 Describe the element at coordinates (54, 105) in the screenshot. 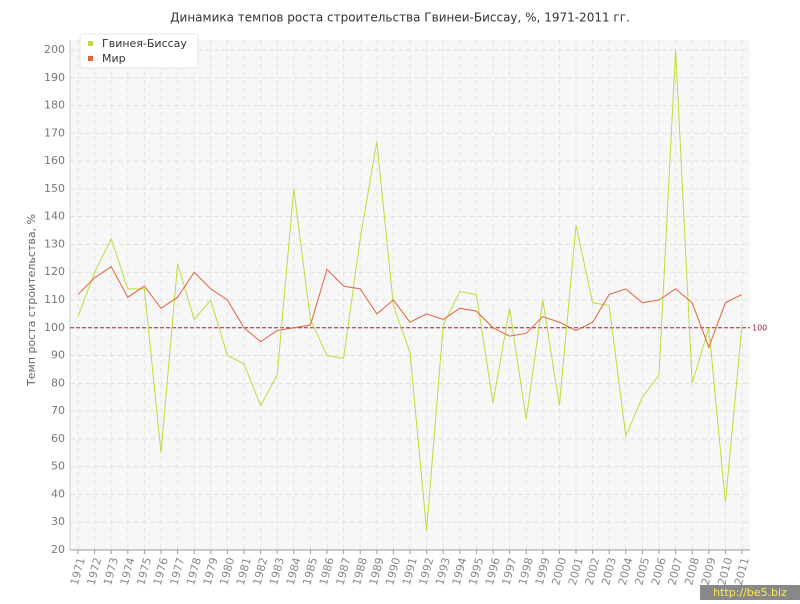

I see `y-tick-label: 180` at that location.